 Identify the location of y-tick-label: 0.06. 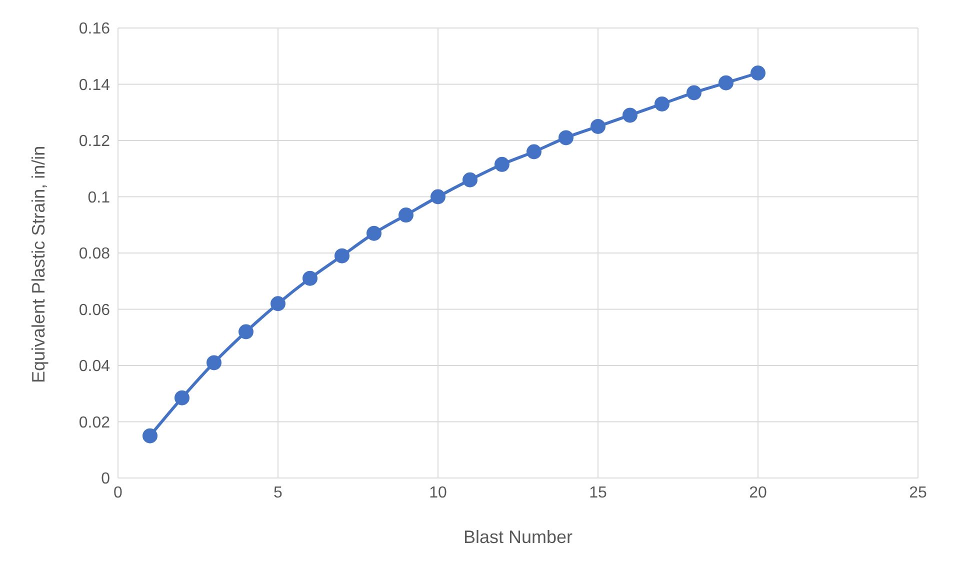
(94, 310).